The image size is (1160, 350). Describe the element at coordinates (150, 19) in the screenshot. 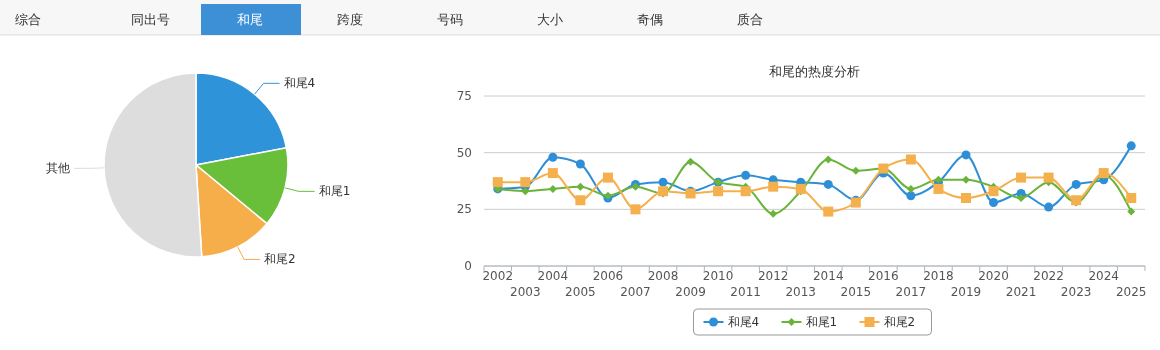

I see `category-label: 同出号` at that location.